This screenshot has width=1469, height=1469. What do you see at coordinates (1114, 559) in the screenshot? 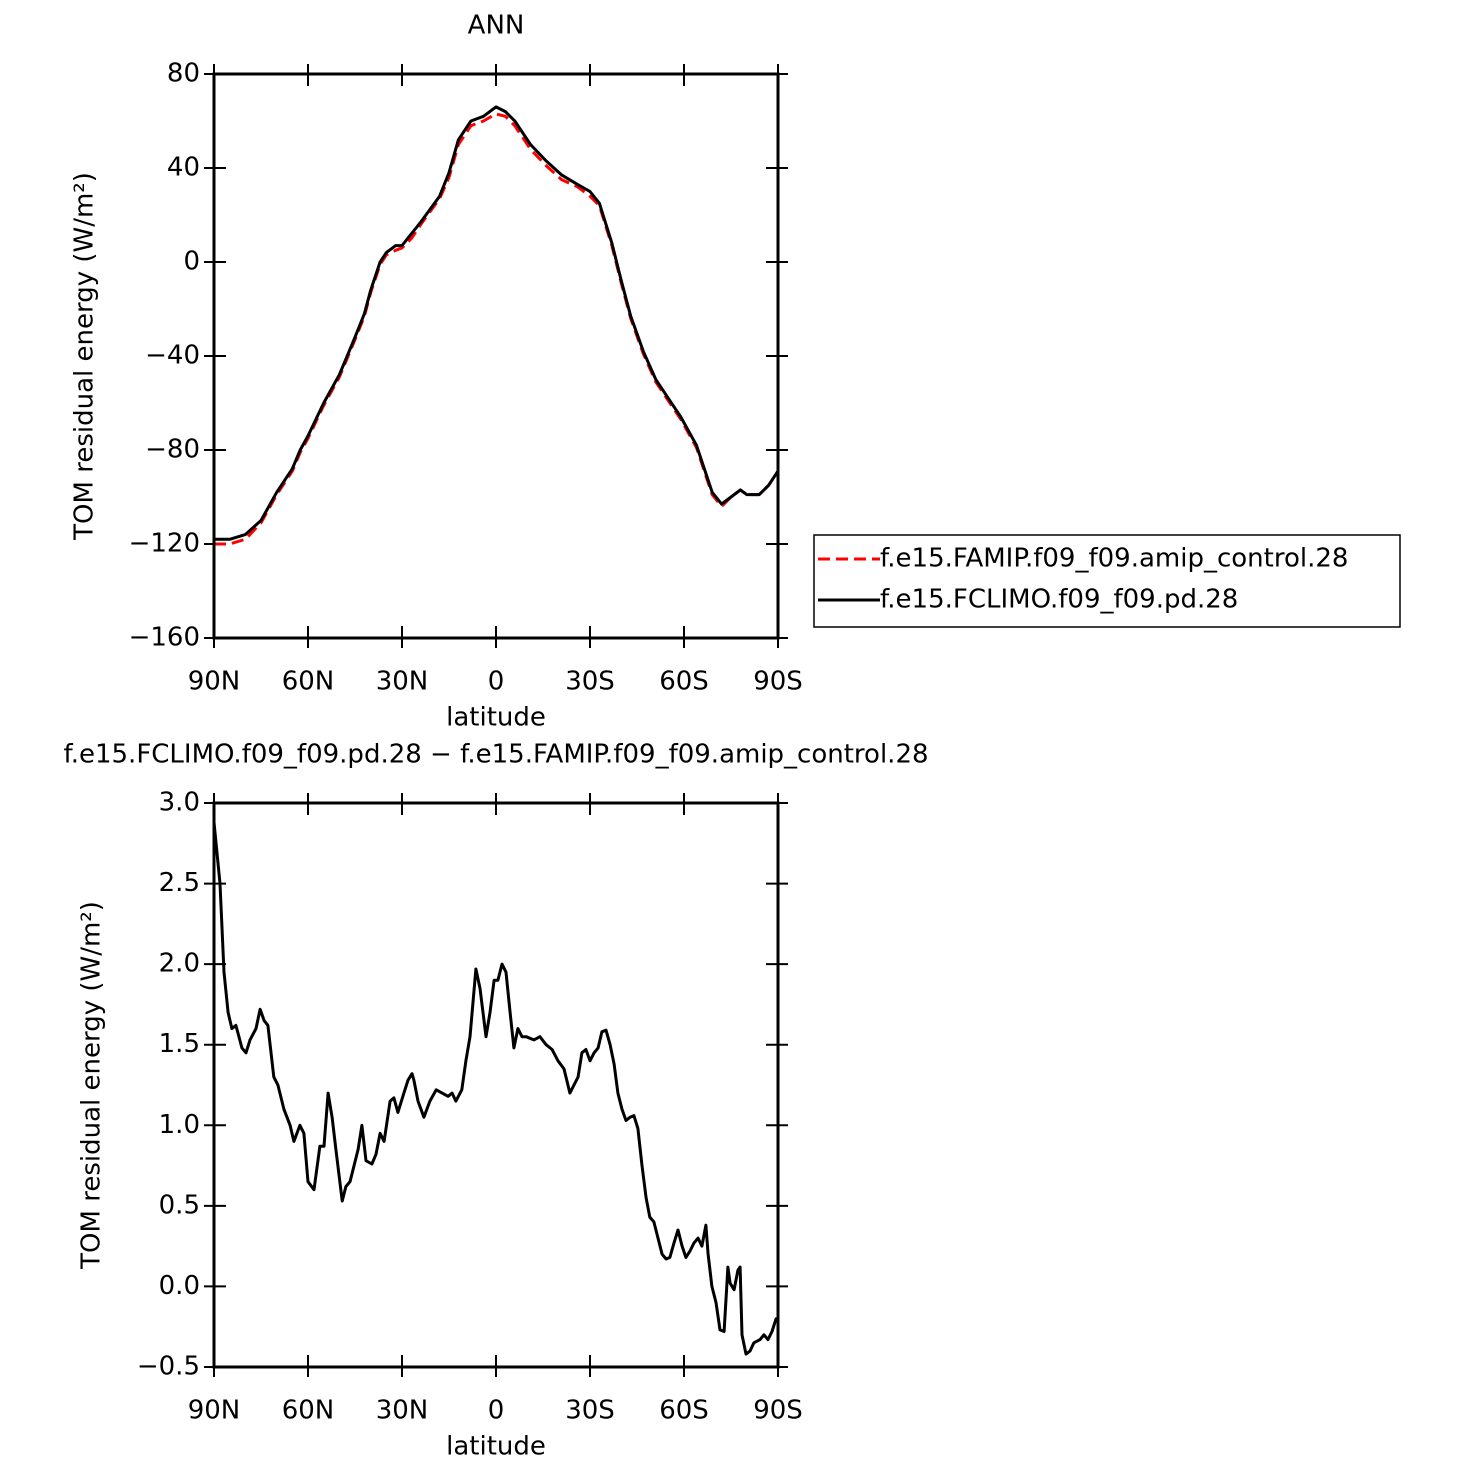
I see `legend-label: f.e15.FAMIP.f09_f09.amip_control.28` at bounding box center [1114, 559].